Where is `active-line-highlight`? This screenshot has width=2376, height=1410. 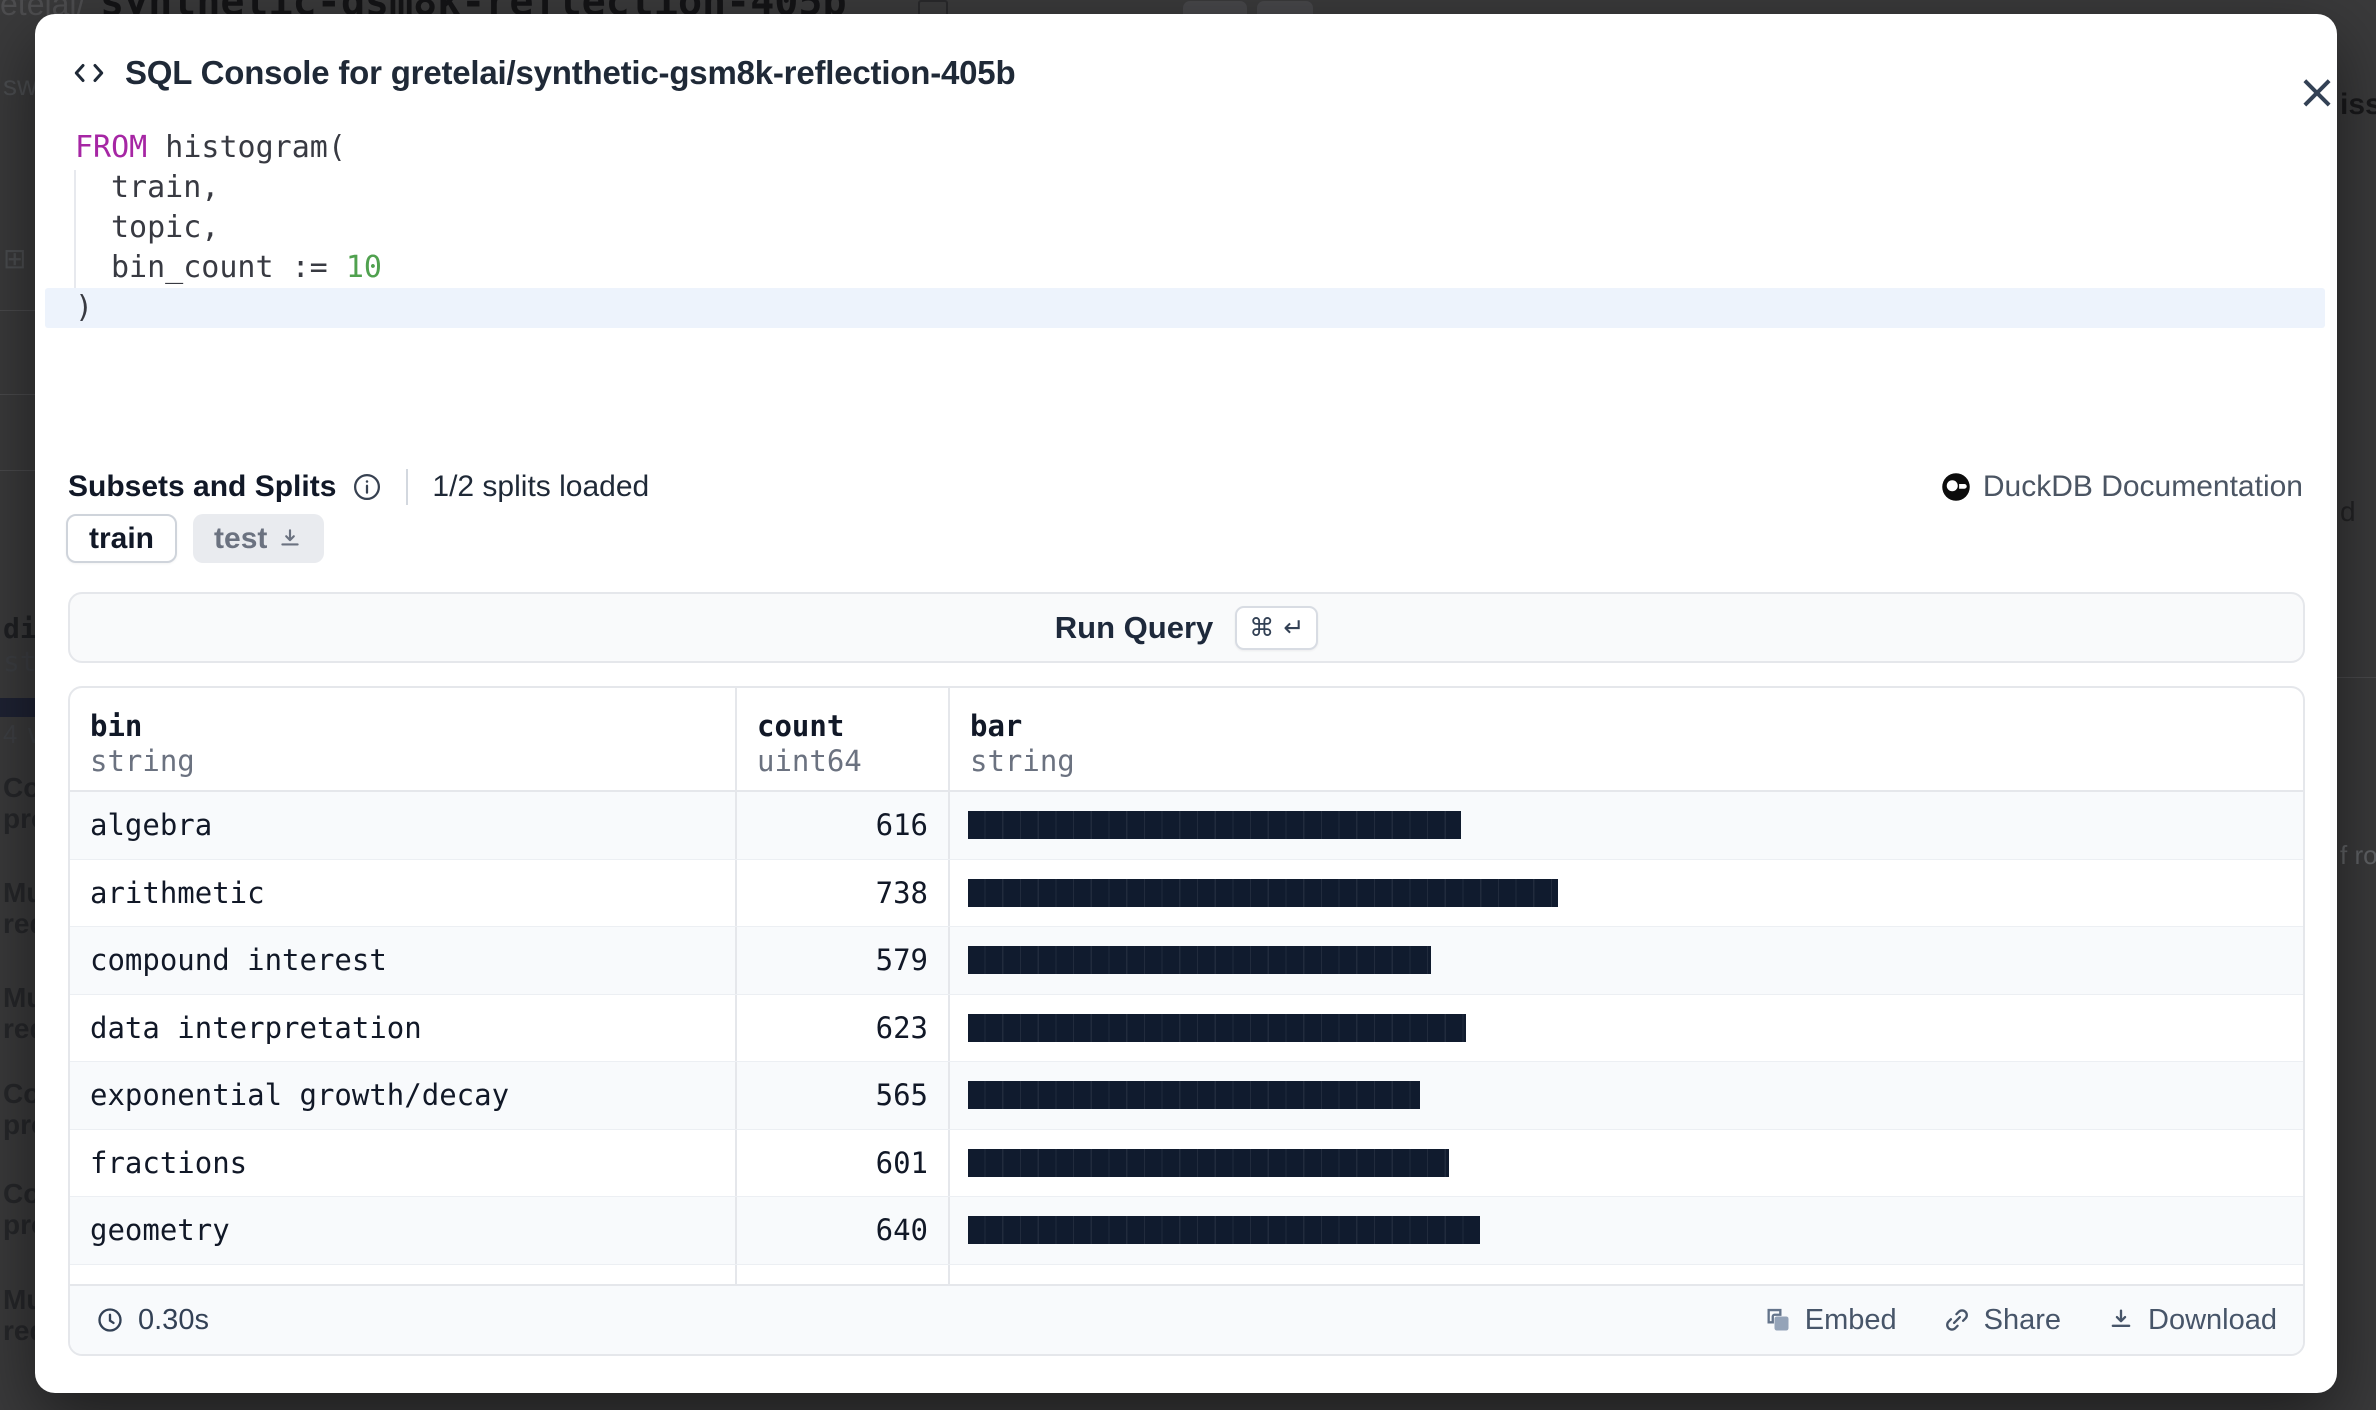 active-line-highlight is located at coordinates (1185, 308).